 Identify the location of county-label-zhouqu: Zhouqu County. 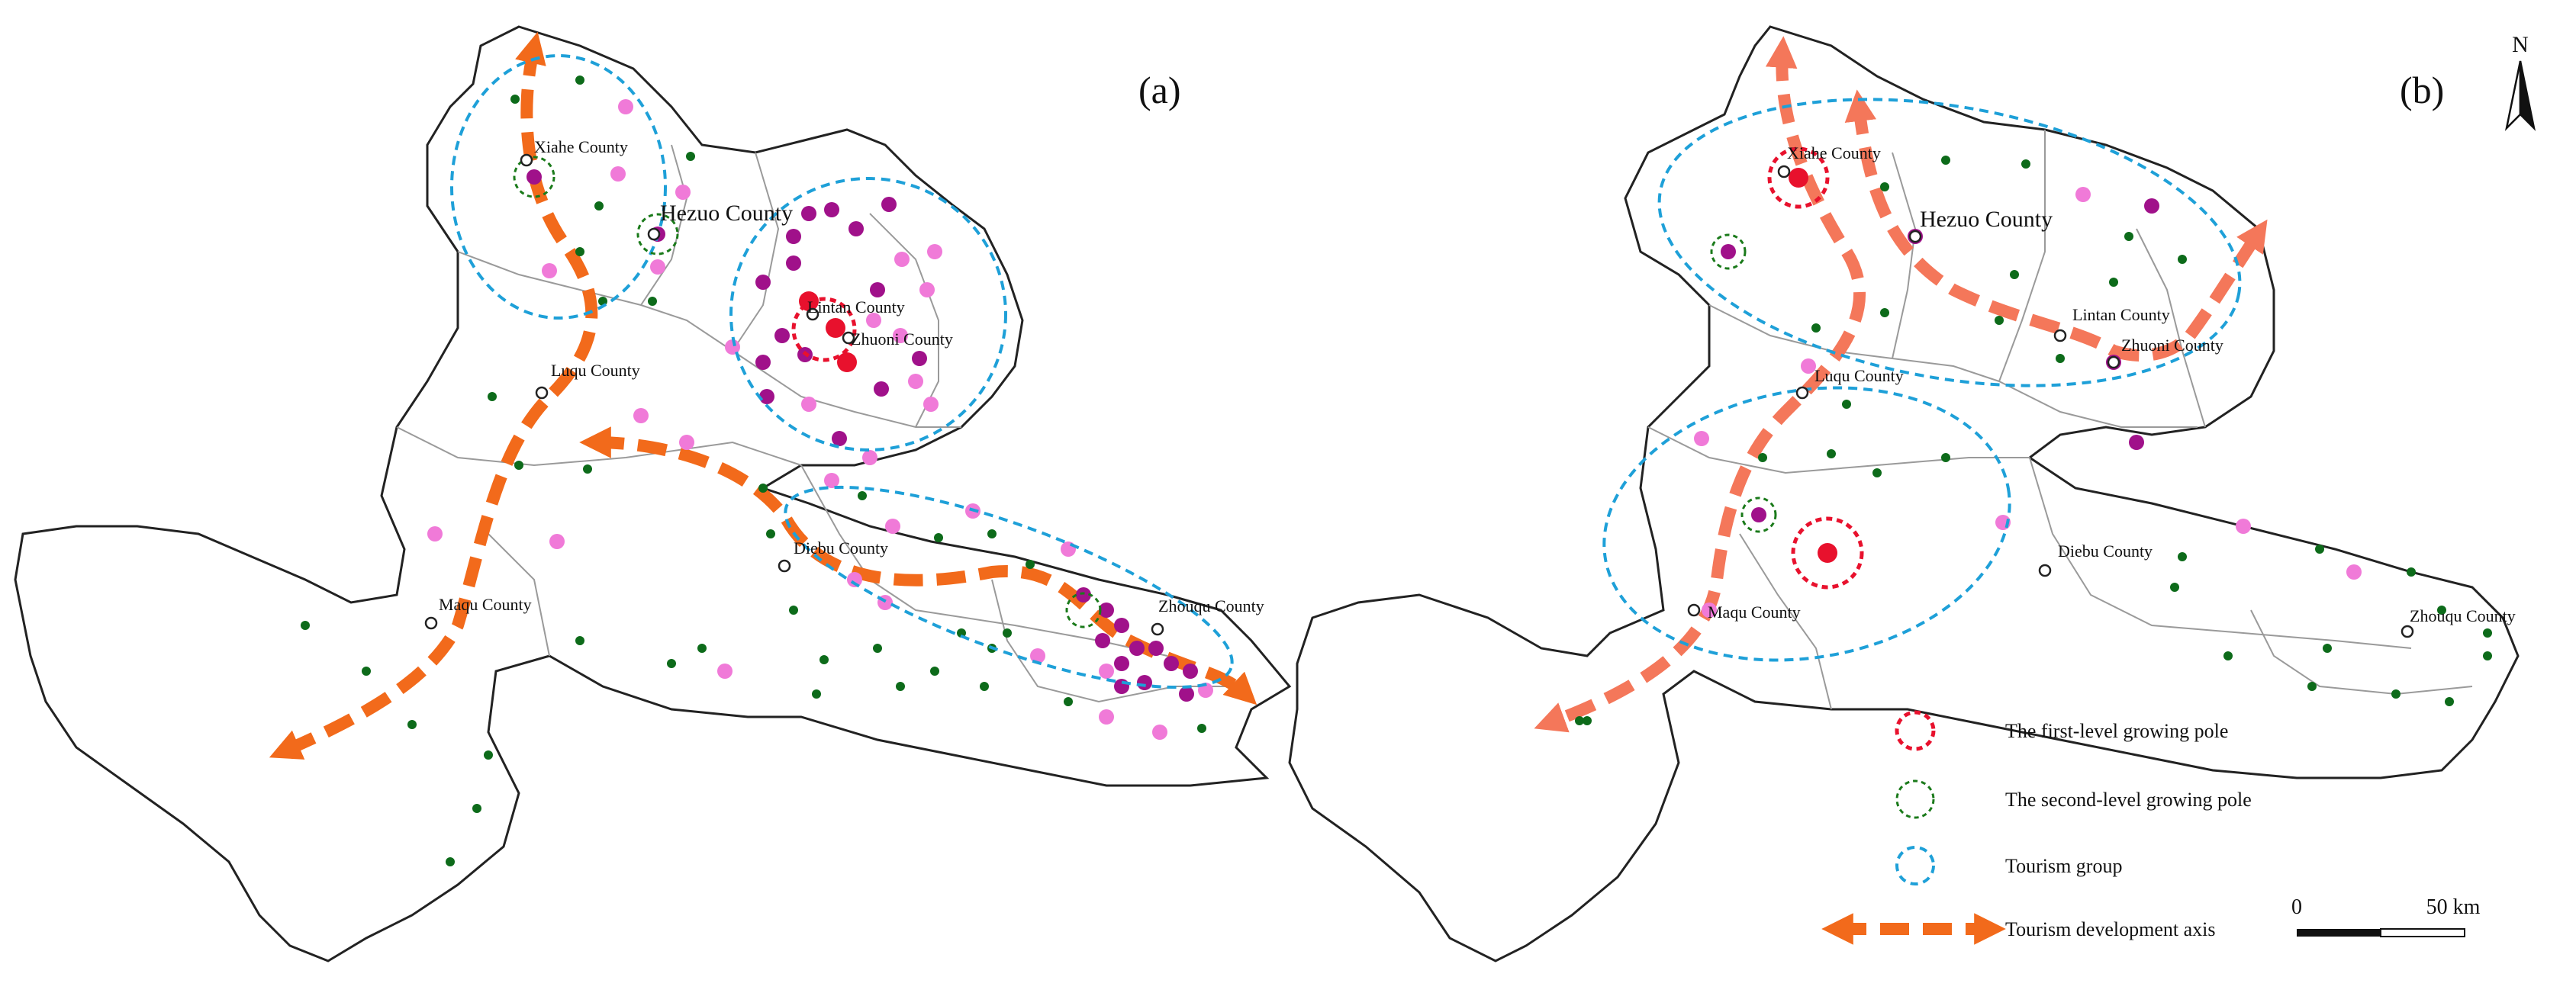
(1211, 605).